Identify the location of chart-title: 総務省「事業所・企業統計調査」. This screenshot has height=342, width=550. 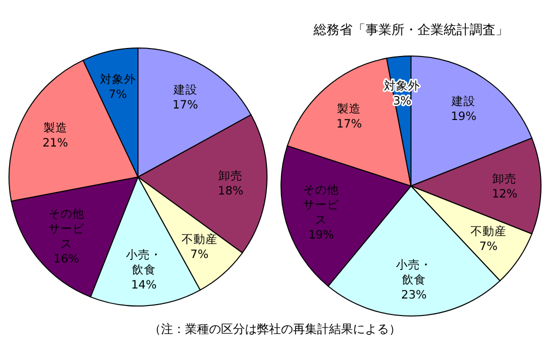
(410, 30).